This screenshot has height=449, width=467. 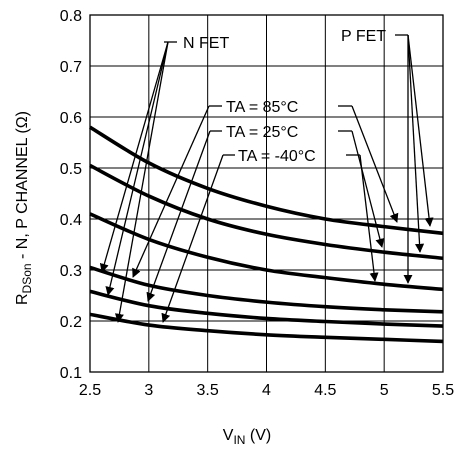 I want to click on annotation-ta-m40: TA = -40°C, so click(x=277, y=156).